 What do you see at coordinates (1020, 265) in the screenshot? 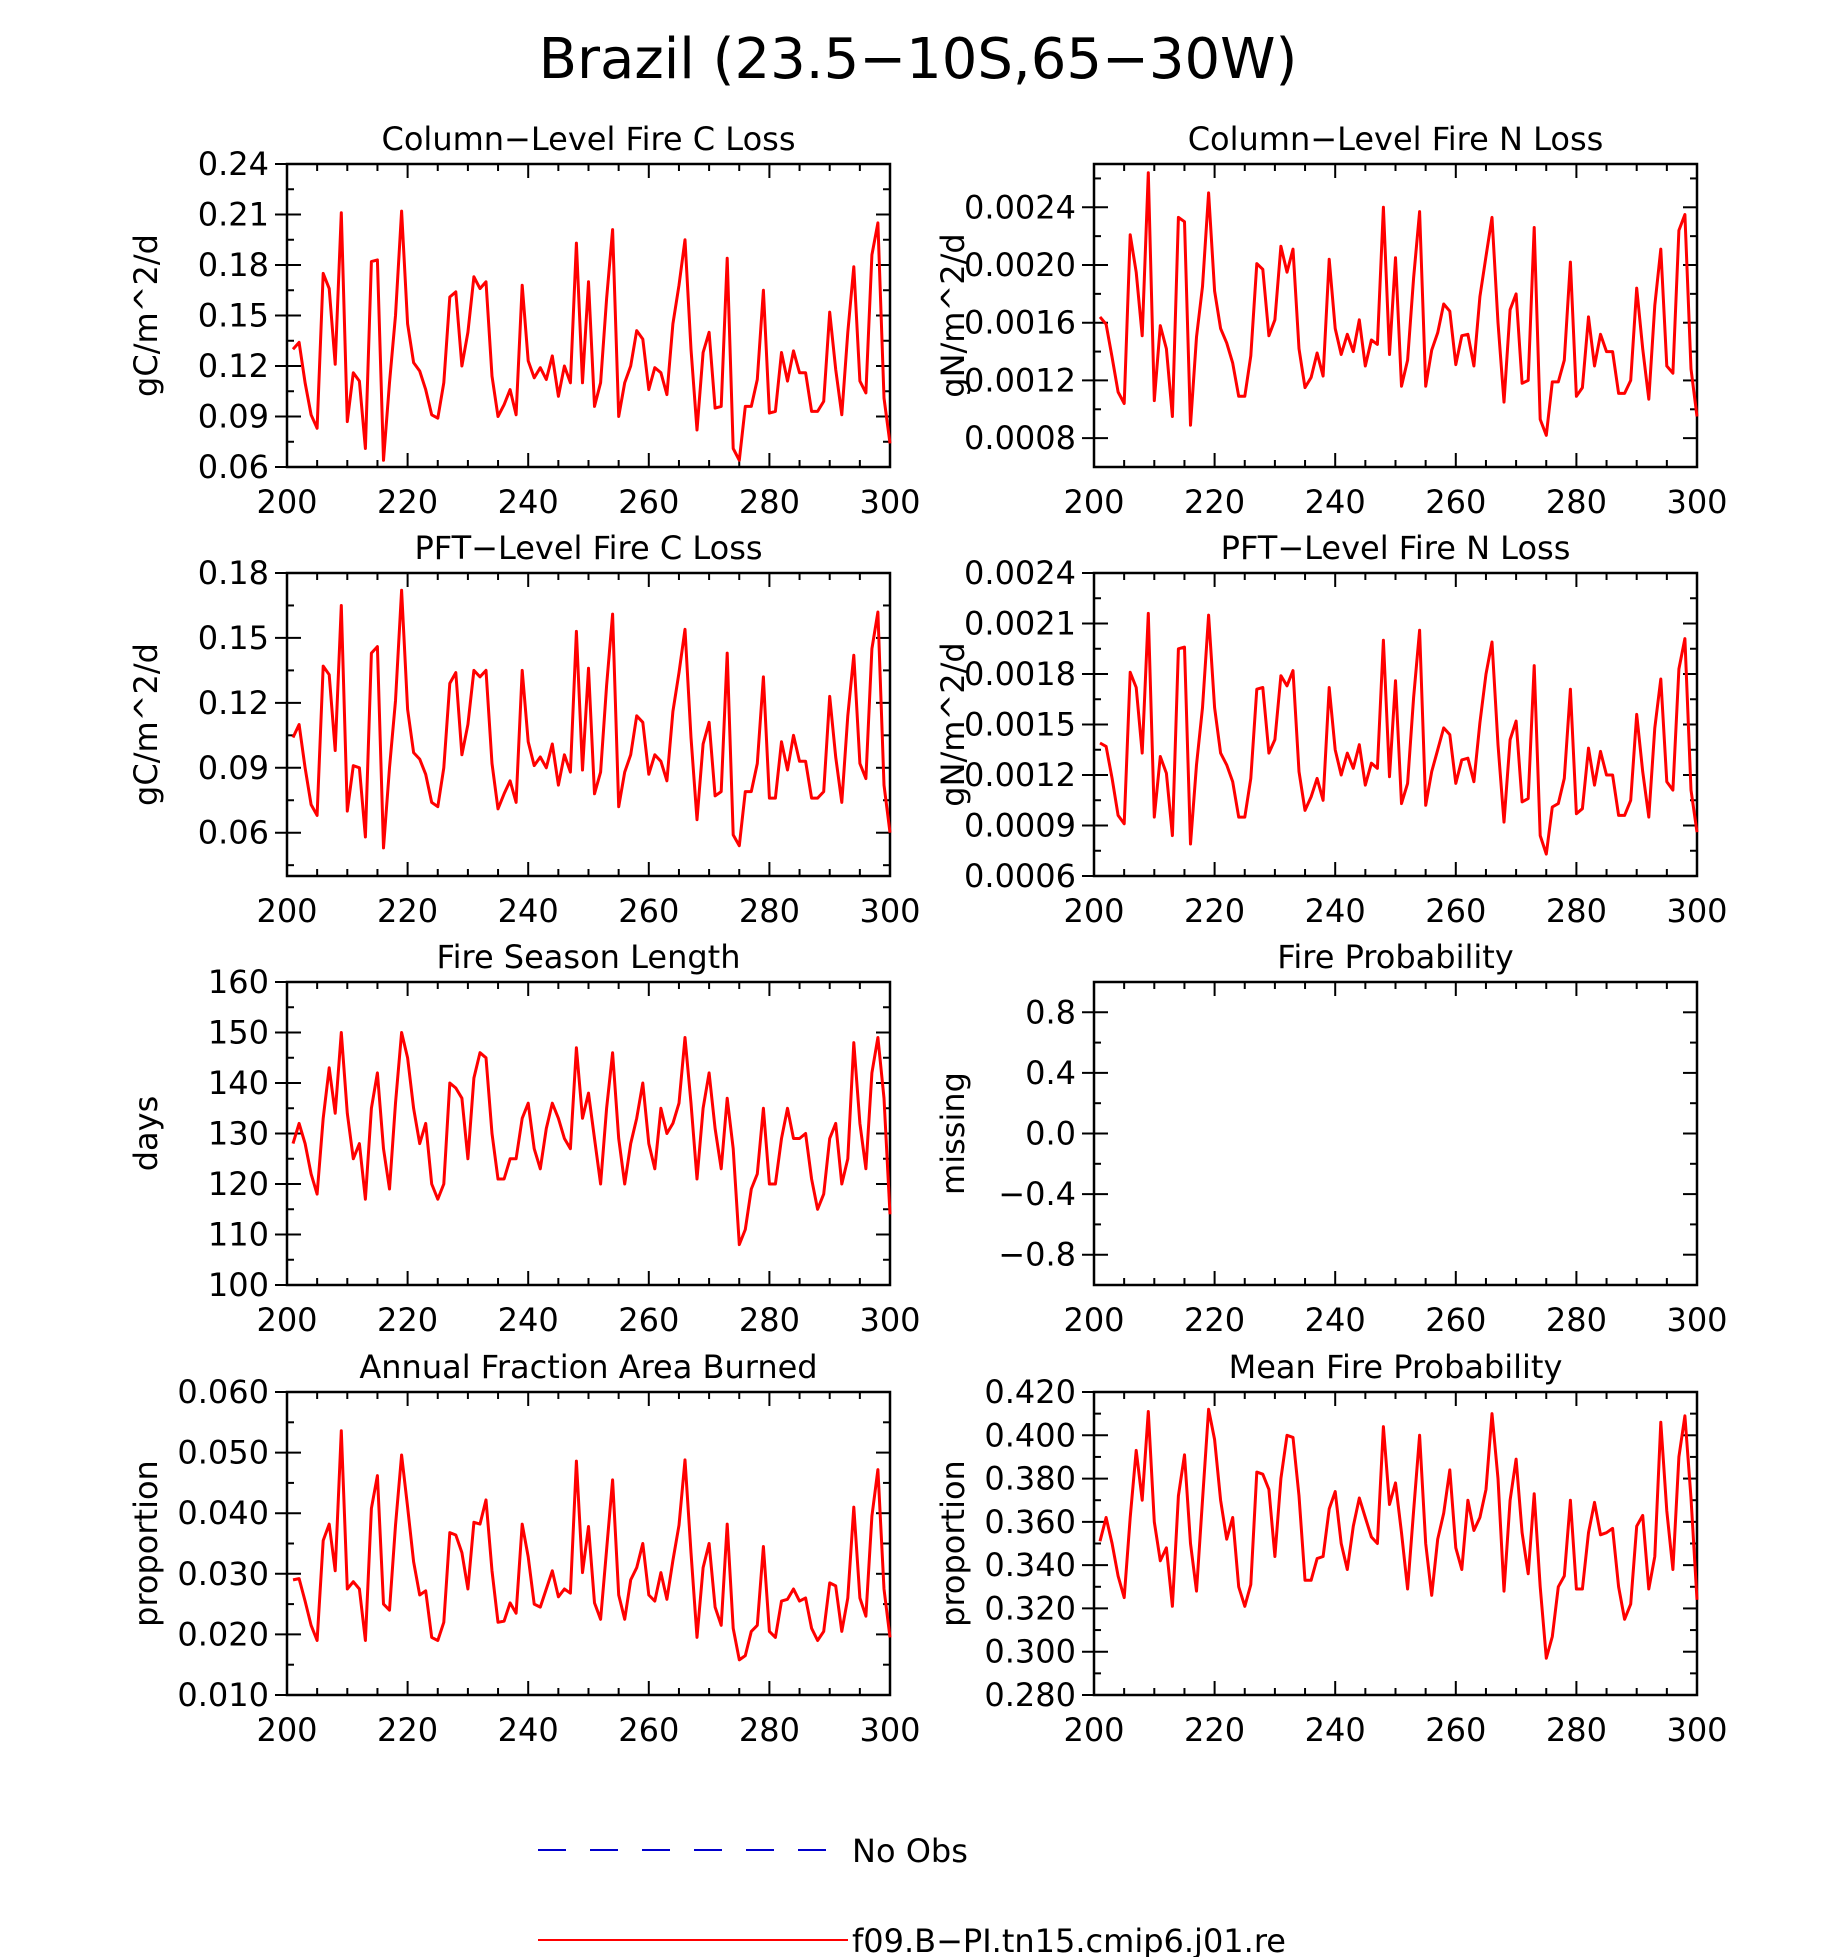
I see `y-tick-label: 0.0020` at bounding box center [1020, 265].